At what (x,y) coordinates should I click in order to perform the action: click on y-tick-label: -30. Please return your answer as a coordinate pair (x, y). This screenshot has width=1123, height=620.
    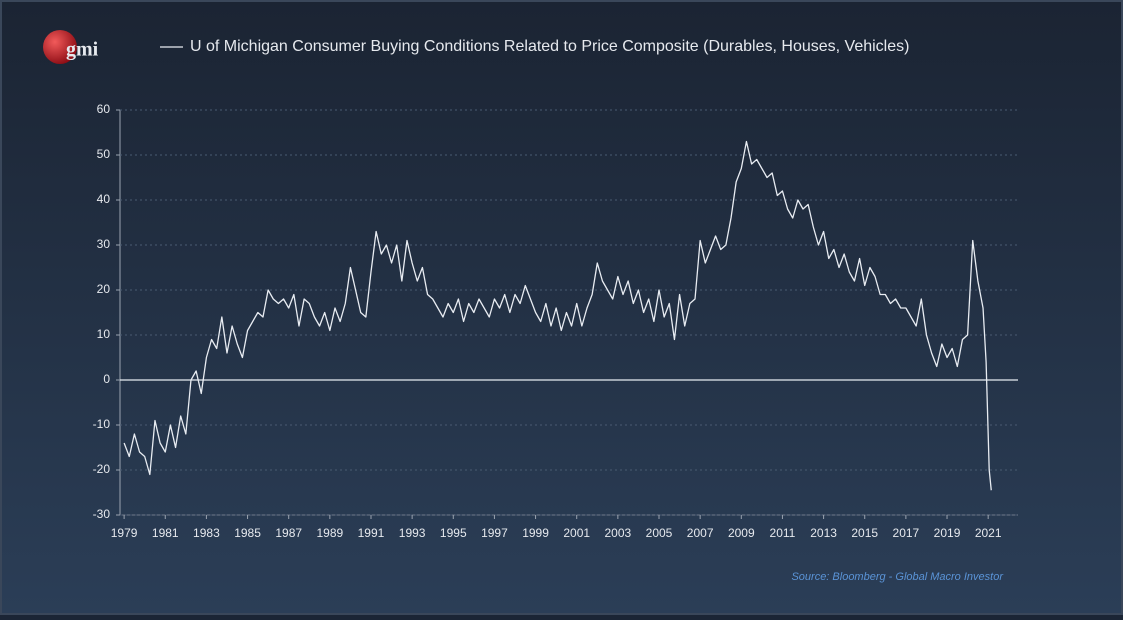
    Looking at the image, I should click on (102, 514).